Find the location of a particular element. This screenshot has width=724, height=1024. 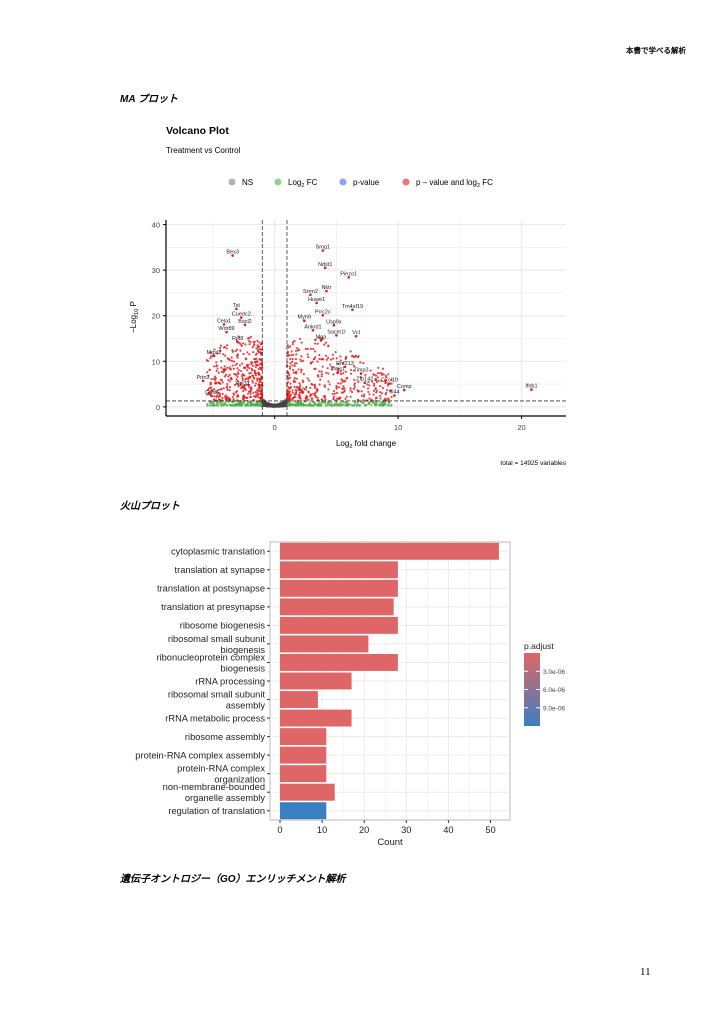

legend-tick-label: 6.0e-06 is located at coordinates (554, 690).